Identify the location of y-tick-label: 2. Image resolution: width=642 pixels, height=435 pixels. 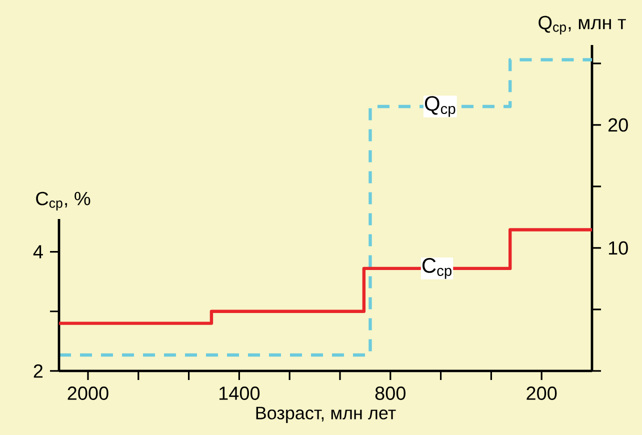
(38, 371).